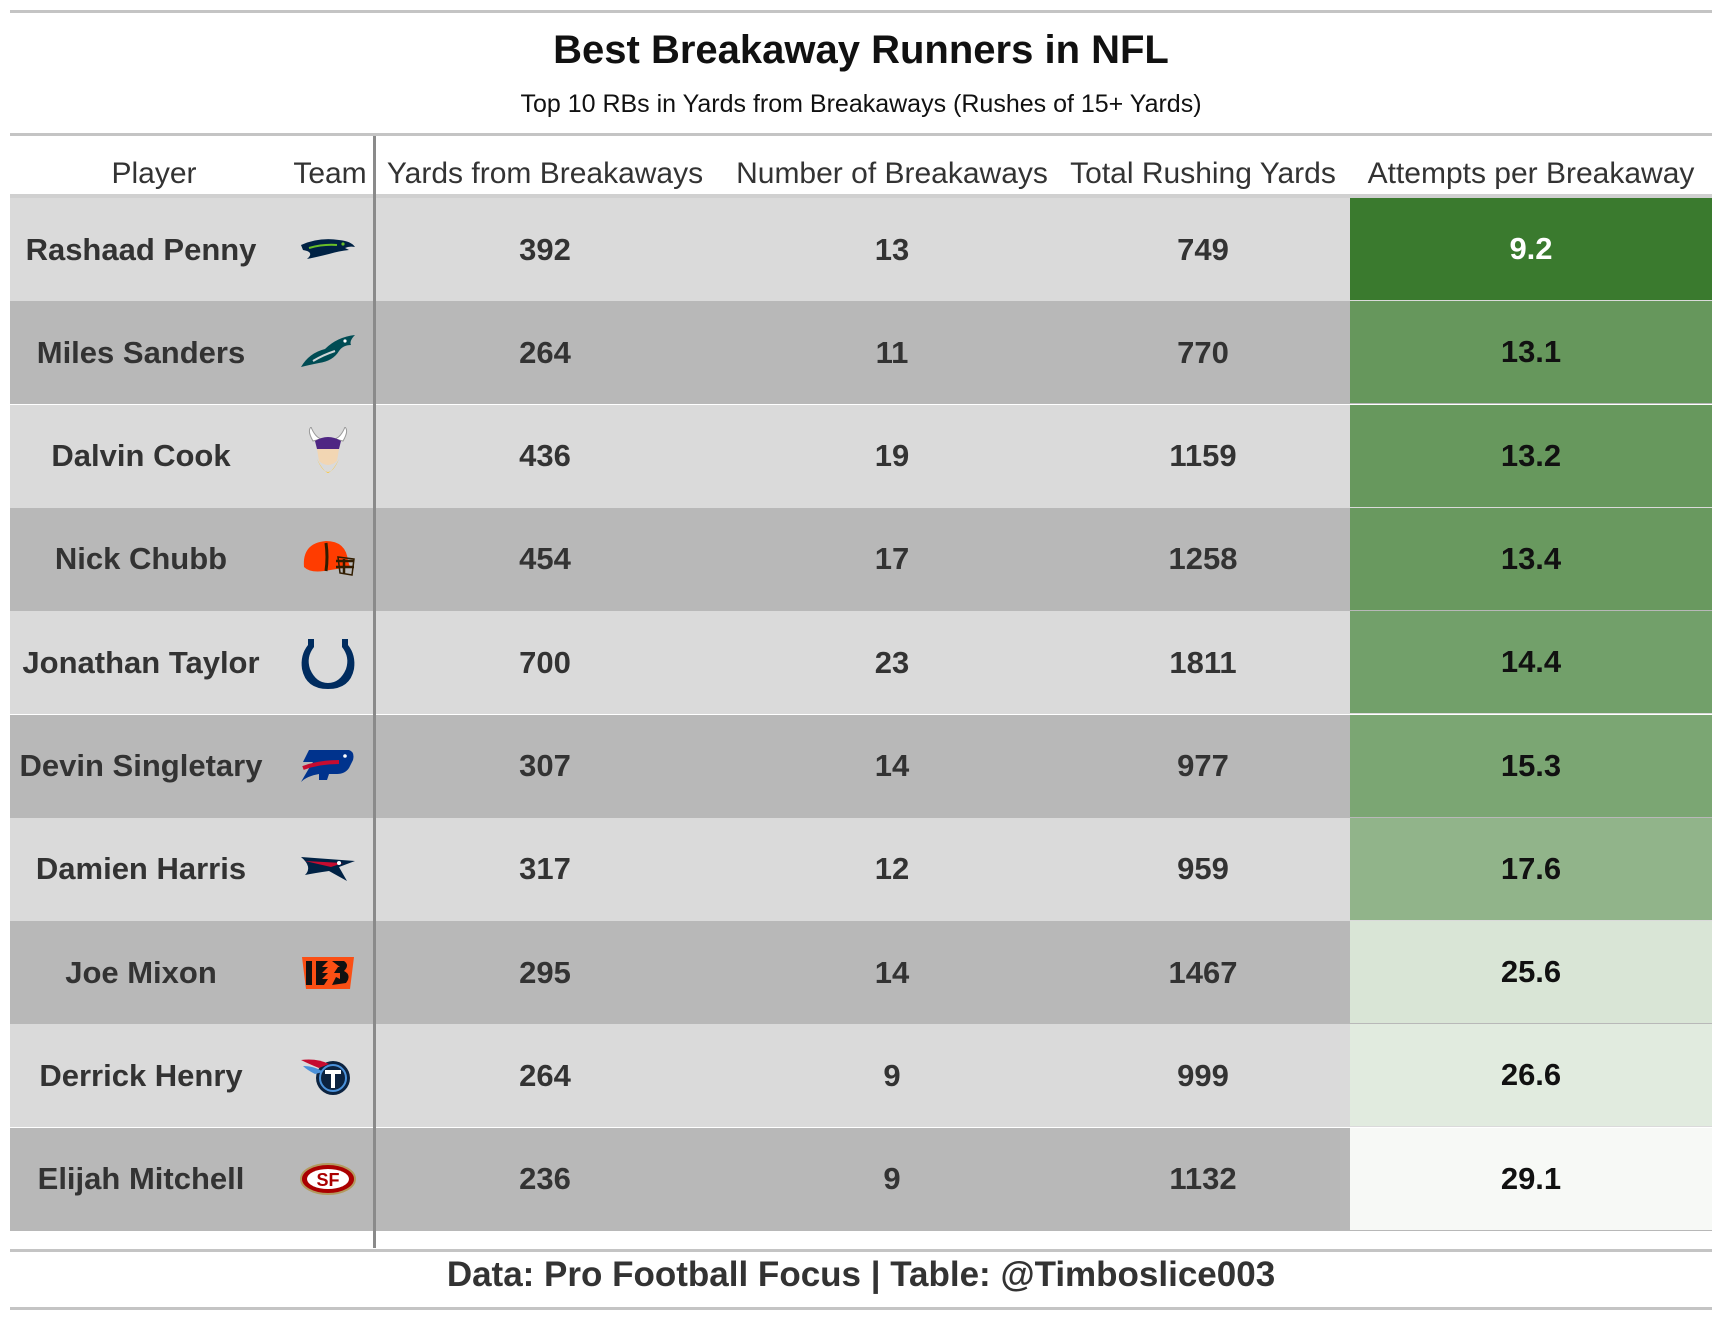 The height and width of the screenshot is (1318, 1722). Describe the element at coordinates (545, 765) in the screenshot. I see `yards-from-breakaways: 307` at that location.